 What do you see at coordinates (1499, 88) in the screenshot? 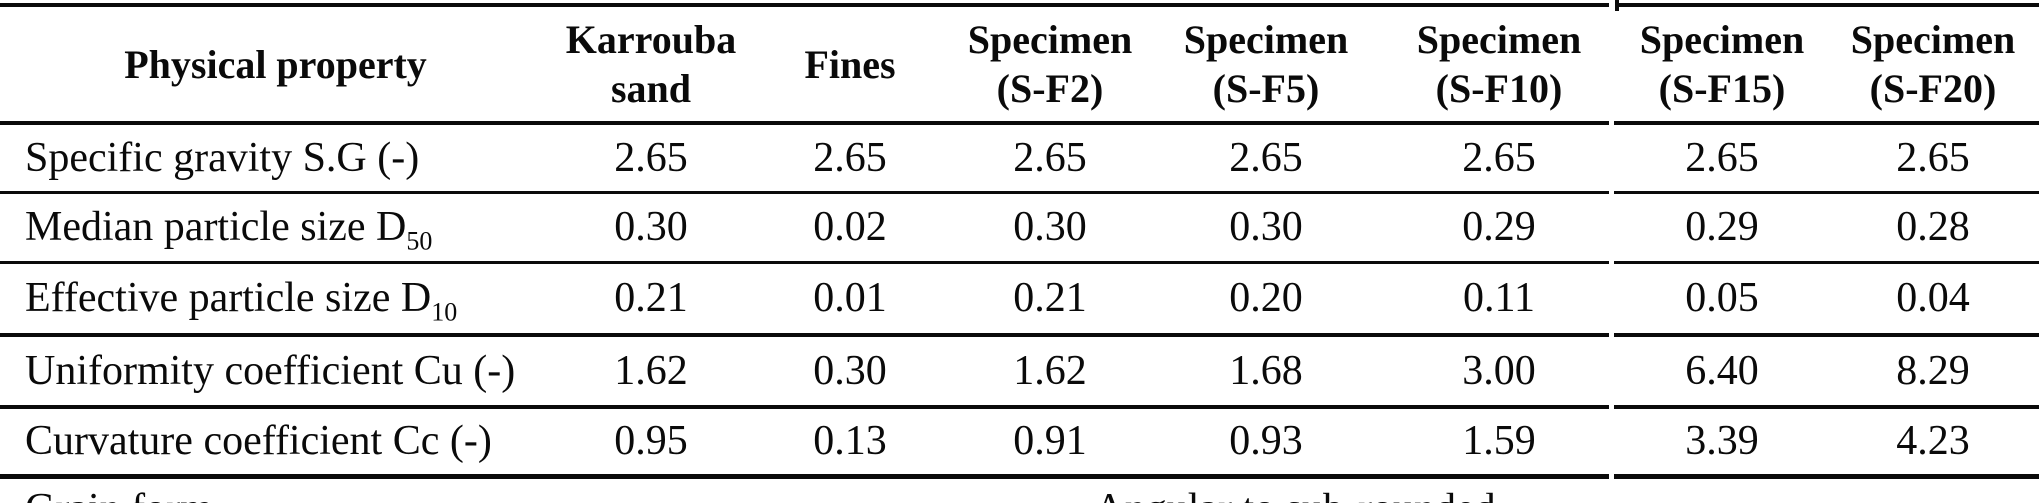
I see `header-line: (S-F10)` at bounding box center [1499, 88].